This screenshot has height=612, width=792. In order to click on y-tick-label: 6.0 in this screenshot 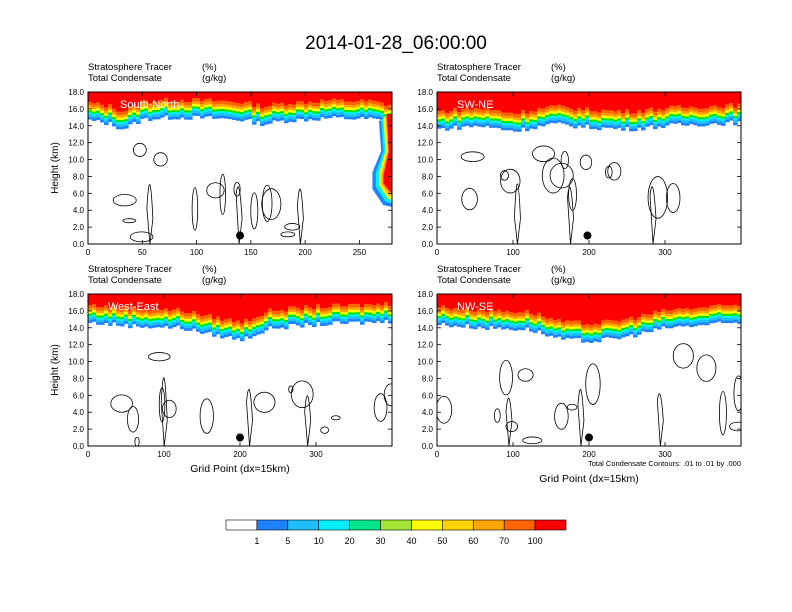, I will do `click(79, 193)`.